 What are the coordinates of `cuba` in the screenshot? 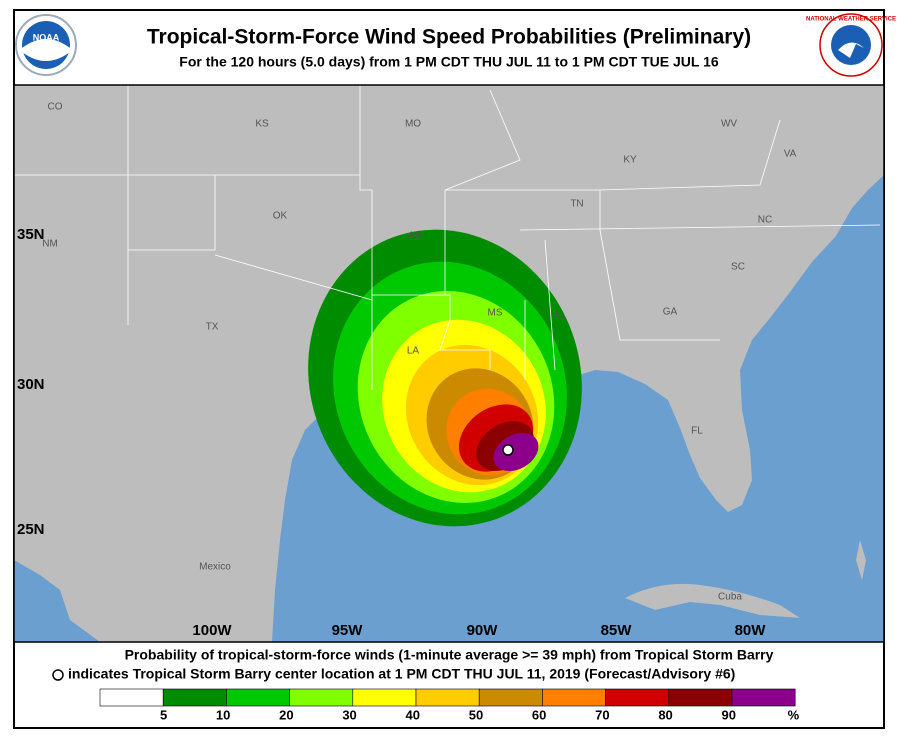 It's located at (712, 600).